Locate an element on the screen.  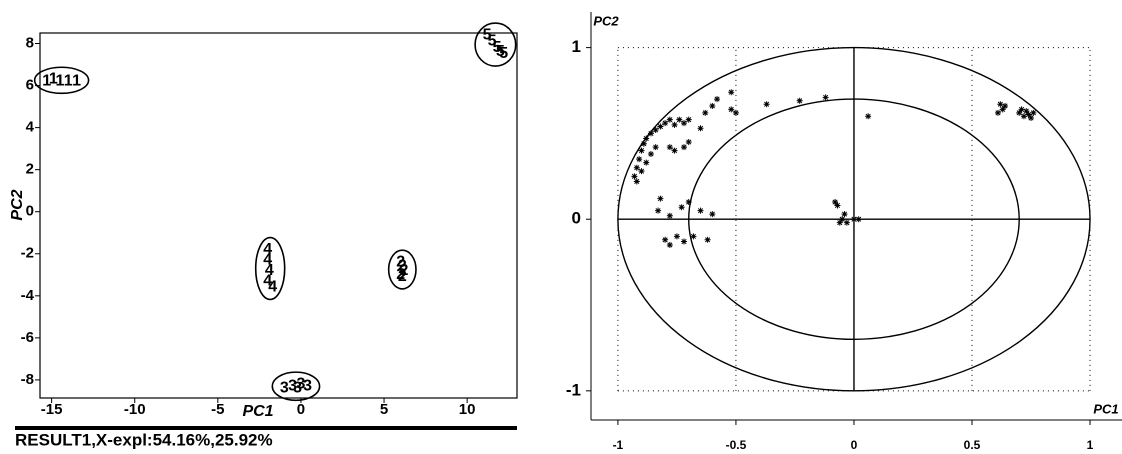
x-tick-label: 5 is located at coordinates (384, 409).